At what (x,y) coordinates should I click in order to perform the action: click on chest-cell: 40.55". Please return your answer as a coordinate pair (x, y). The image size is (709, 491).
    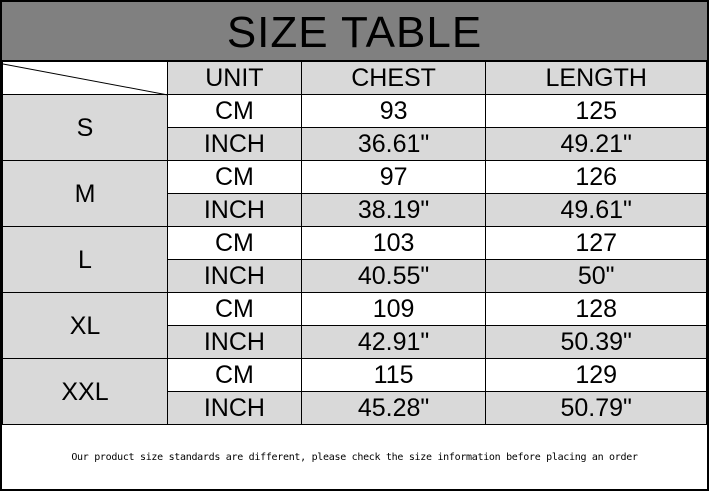
    Looking at the image, I should click on (393, 276).